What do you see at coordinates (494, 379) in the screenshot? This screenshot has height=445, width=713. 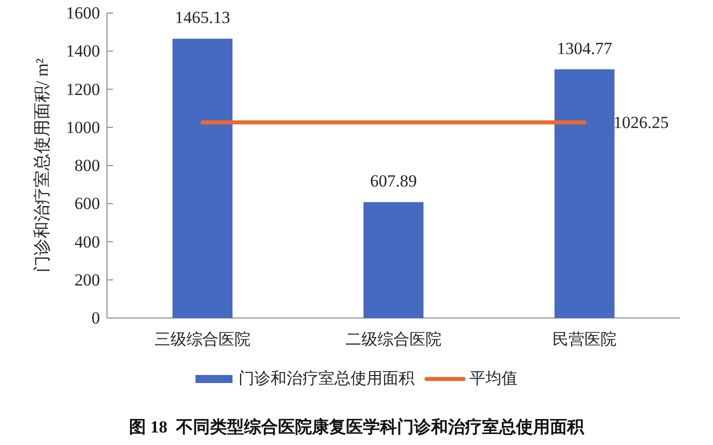 I see `legend-label: 平均值` at bounding box center [494, 379].